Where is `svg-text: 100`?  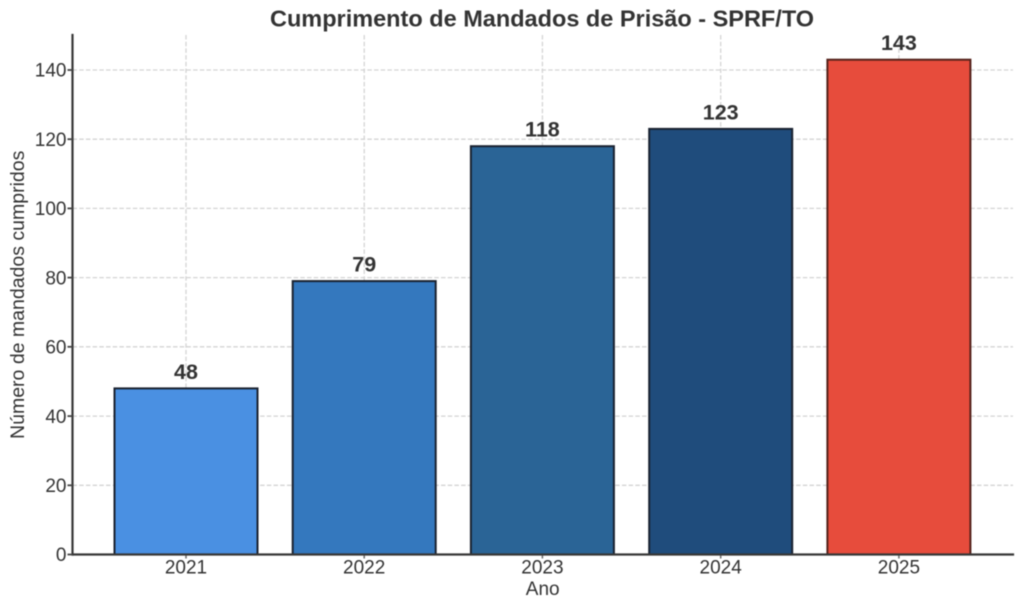
svg-text: 100 is located at coordinates (51, 209).